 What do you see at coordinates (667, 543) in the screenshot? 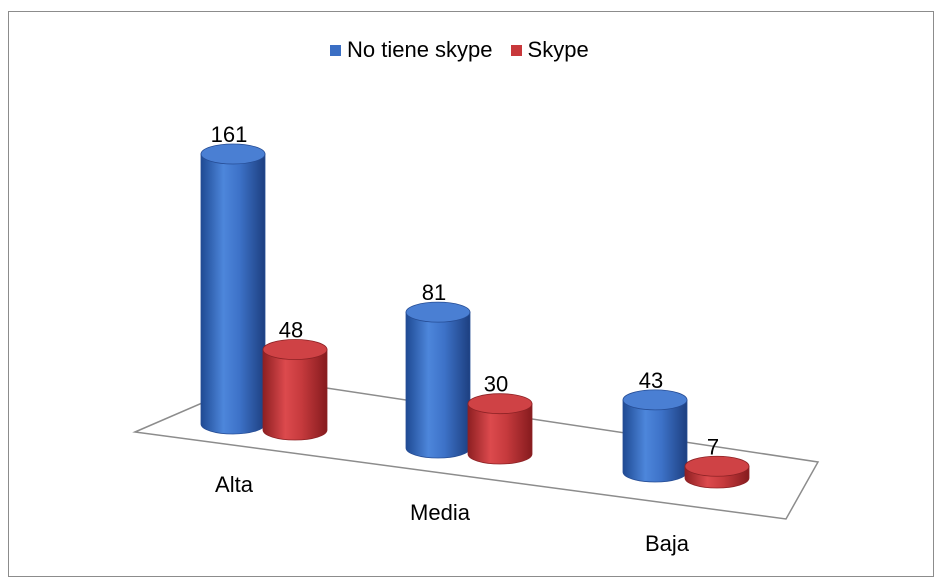
I see `category-label: Baja` at bounding box center [667, 543].